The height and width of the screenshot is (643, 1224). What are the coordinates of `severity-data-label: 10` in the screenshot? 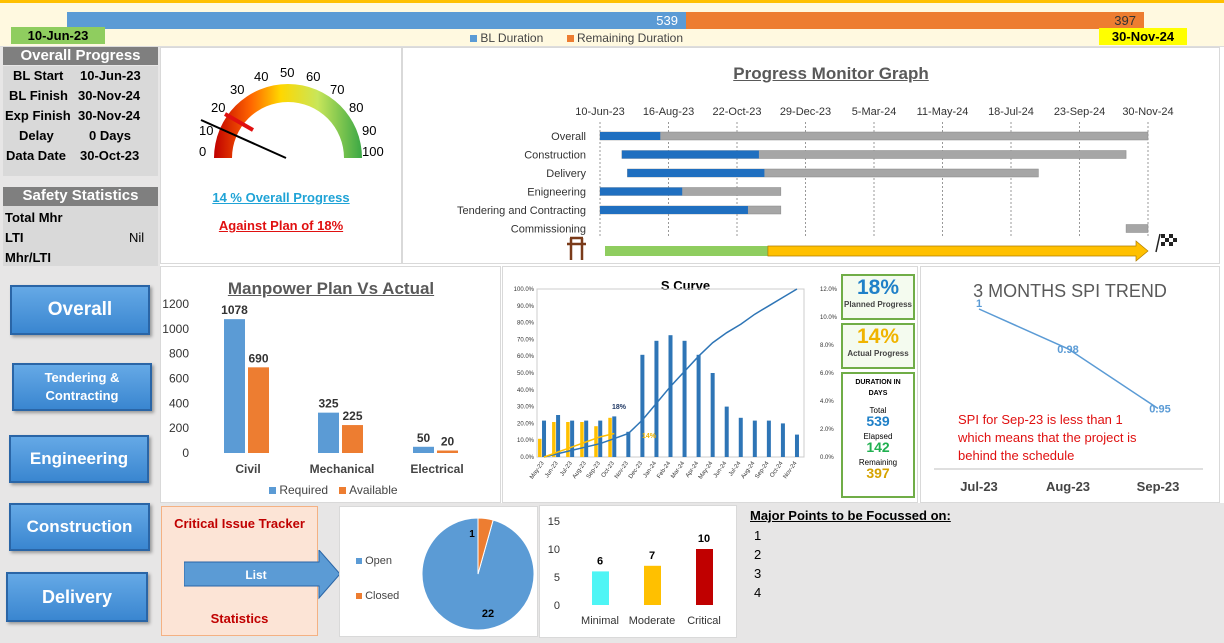 It's located at (704, 539).